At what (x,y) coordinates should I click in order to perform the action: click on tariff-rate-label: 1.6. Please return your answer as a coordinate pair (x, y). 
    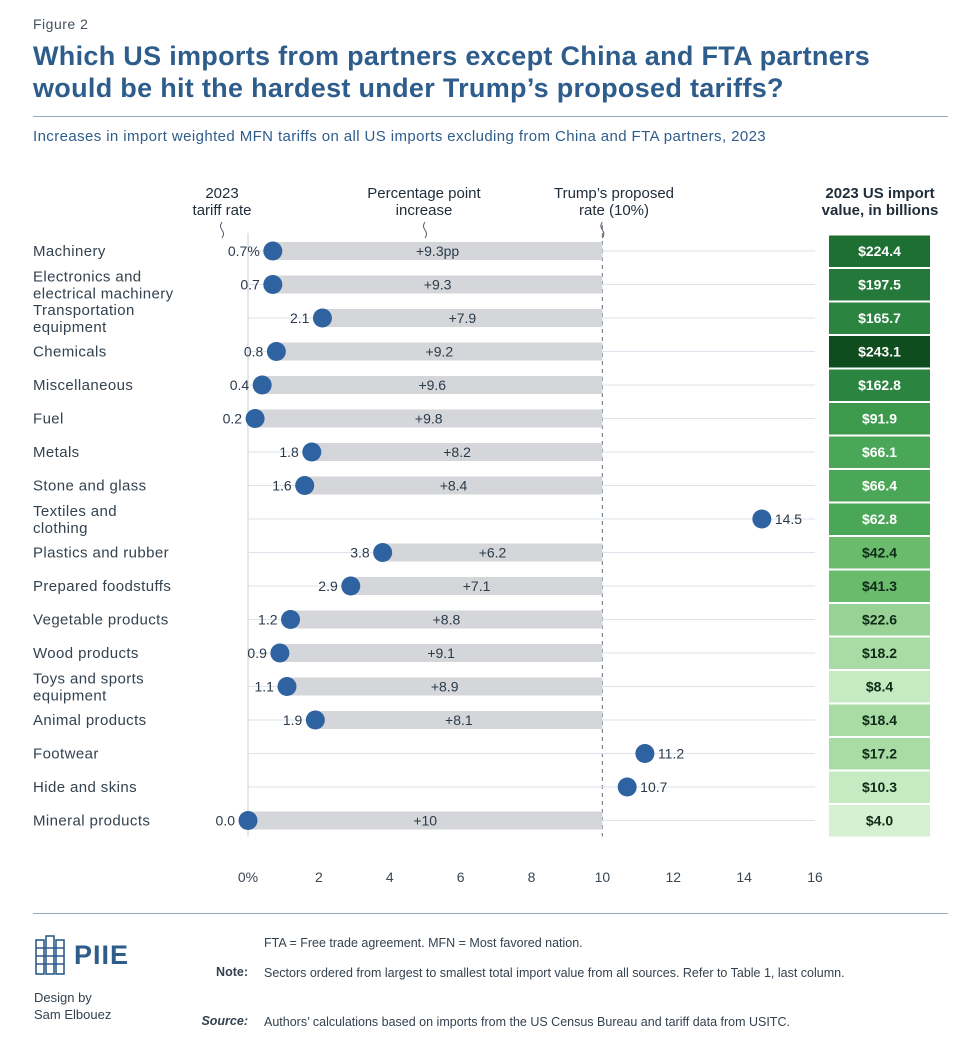
    Looking at the image, I should click on (282, 486).